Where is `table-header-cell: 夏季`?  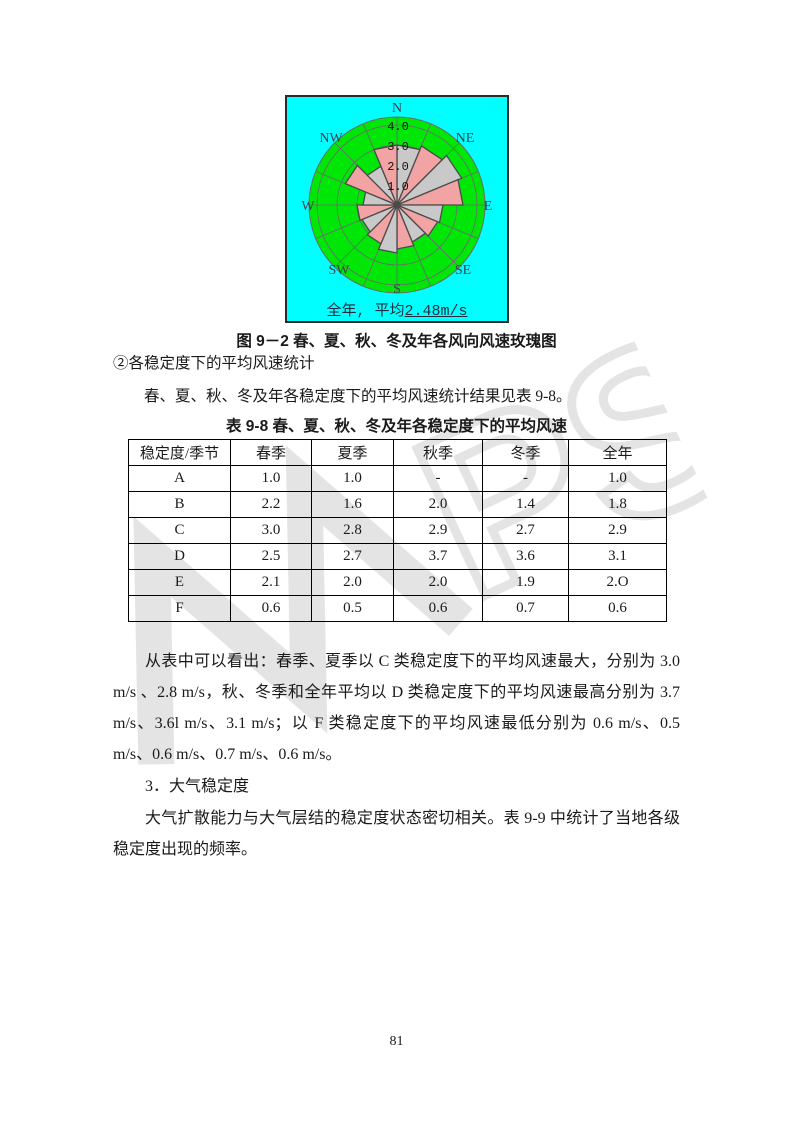 table-header-cell: 夏季 is located at coordinates (352, 452).